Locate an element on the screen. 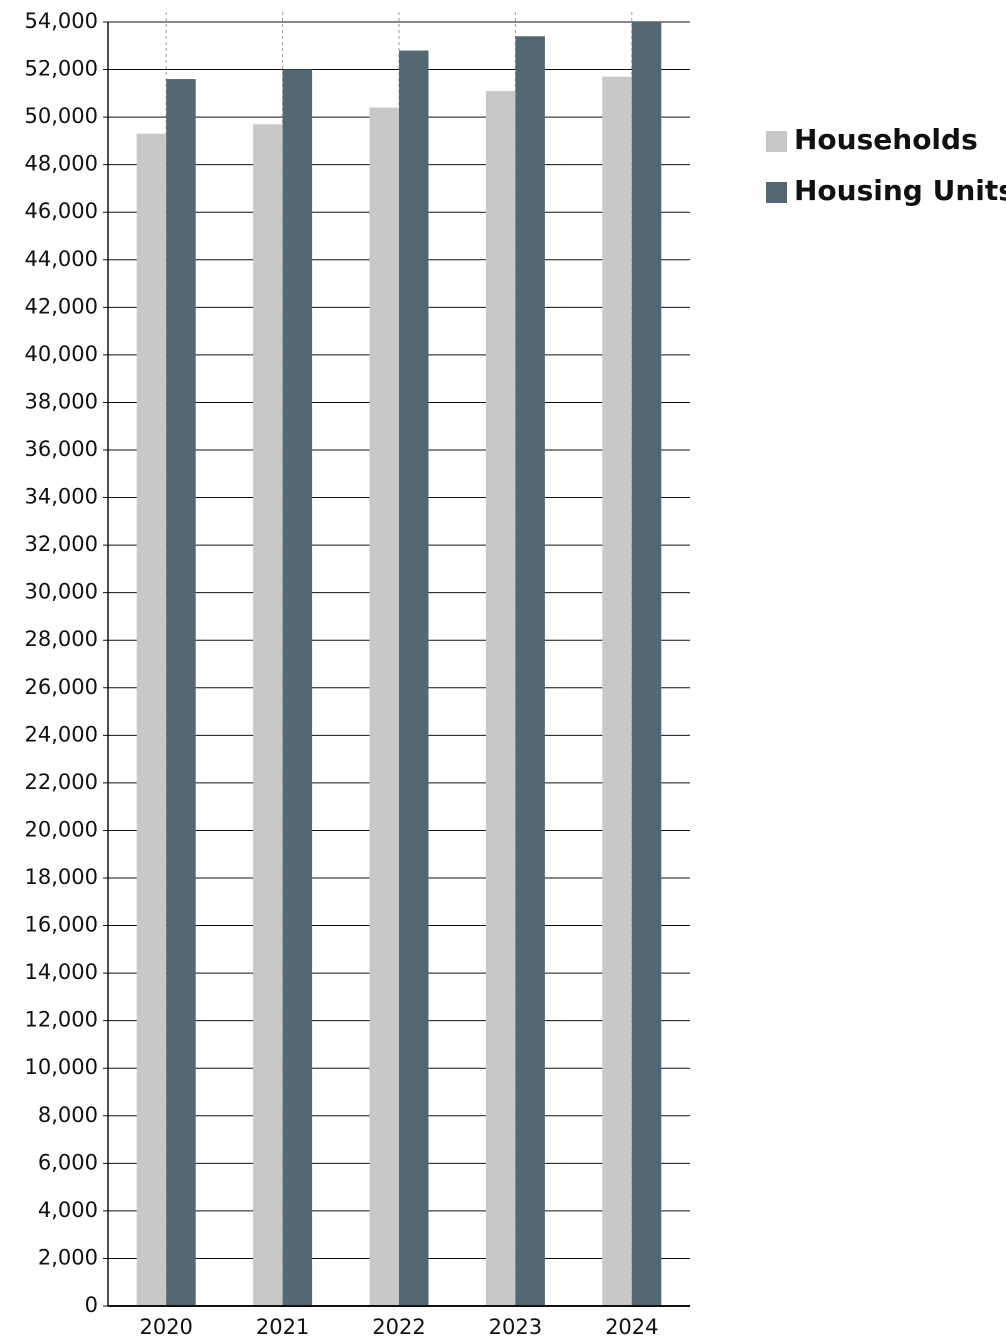 This screenshot has width=1006, height=1344. y-tick-label: 4,000 is located at coordinates (68, 1210).